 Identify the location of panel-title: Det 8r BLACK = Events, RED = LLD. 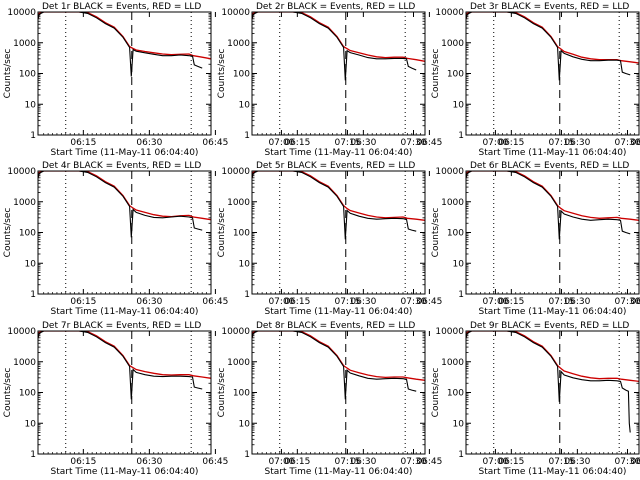
(335, 326).